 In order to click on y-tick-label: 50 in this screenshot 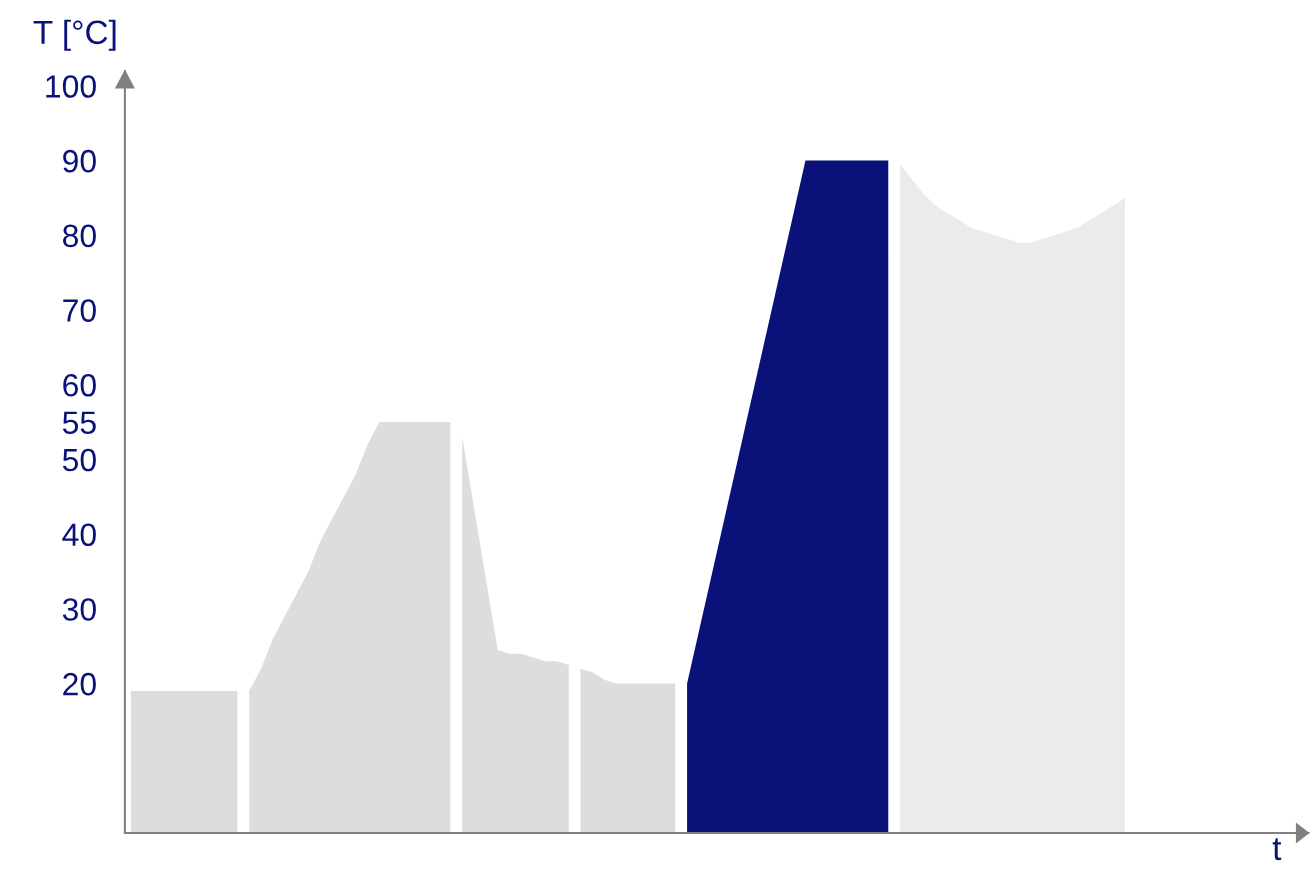, I will do `click(79, 460)`.